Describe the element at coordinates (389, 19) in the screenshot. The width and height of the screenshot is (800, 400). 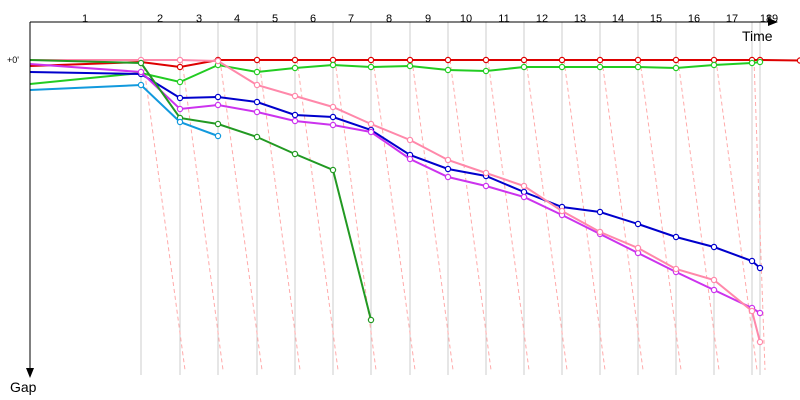
I see `lap-label-8: 8` at that location.